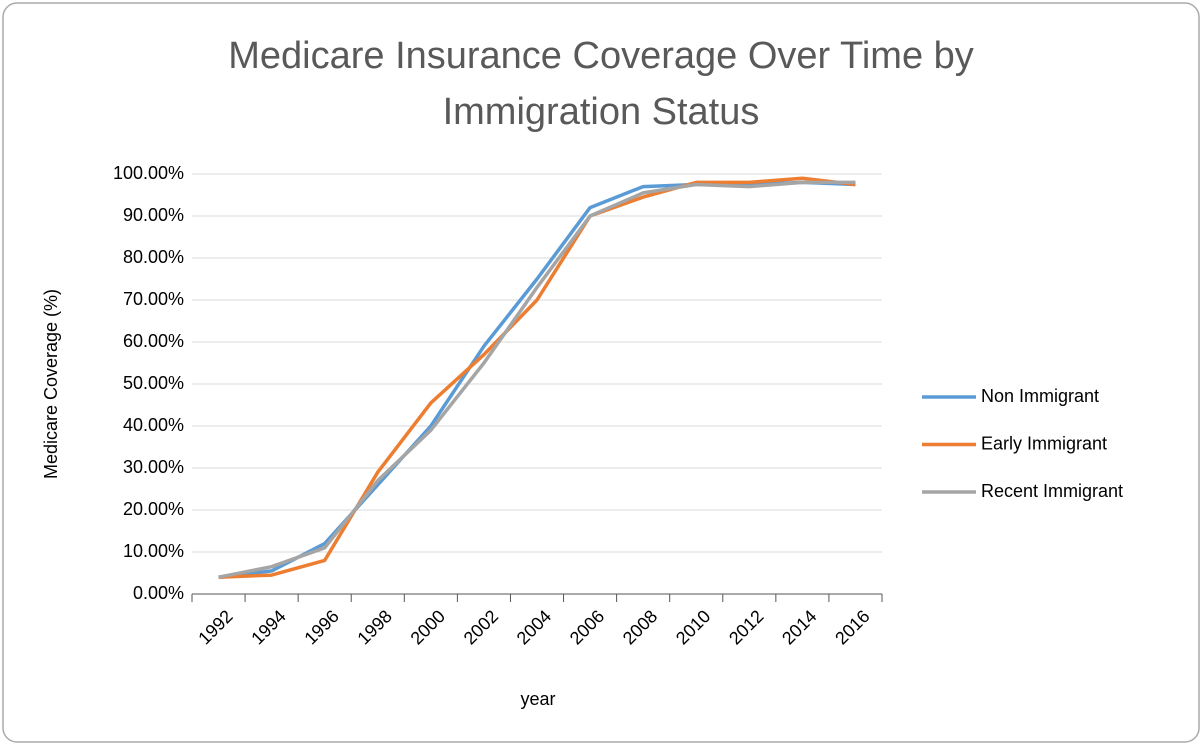  I want to click on y-tick-label: 60.00%, so click(153, 341).